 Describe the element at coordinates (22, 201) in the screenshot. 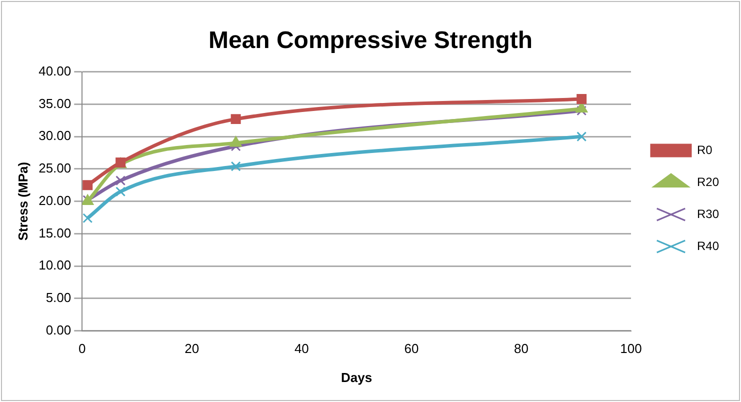

I see `y-axis-title: Stress (MPa)` at that location.